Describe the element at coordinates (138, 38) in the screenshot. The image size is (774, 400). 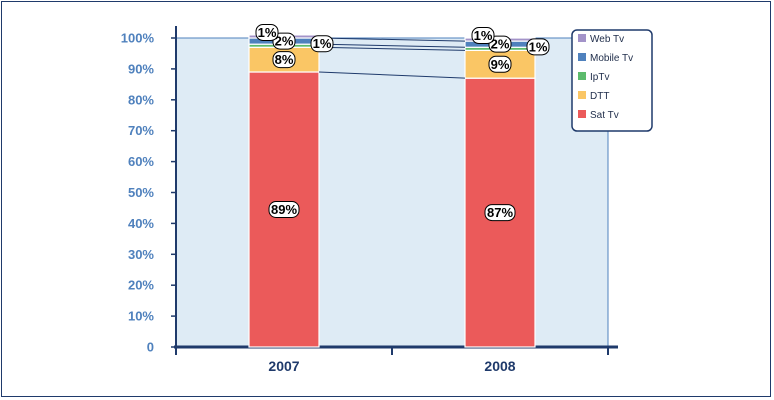
I see `y-tick-label: 100%` at that location.